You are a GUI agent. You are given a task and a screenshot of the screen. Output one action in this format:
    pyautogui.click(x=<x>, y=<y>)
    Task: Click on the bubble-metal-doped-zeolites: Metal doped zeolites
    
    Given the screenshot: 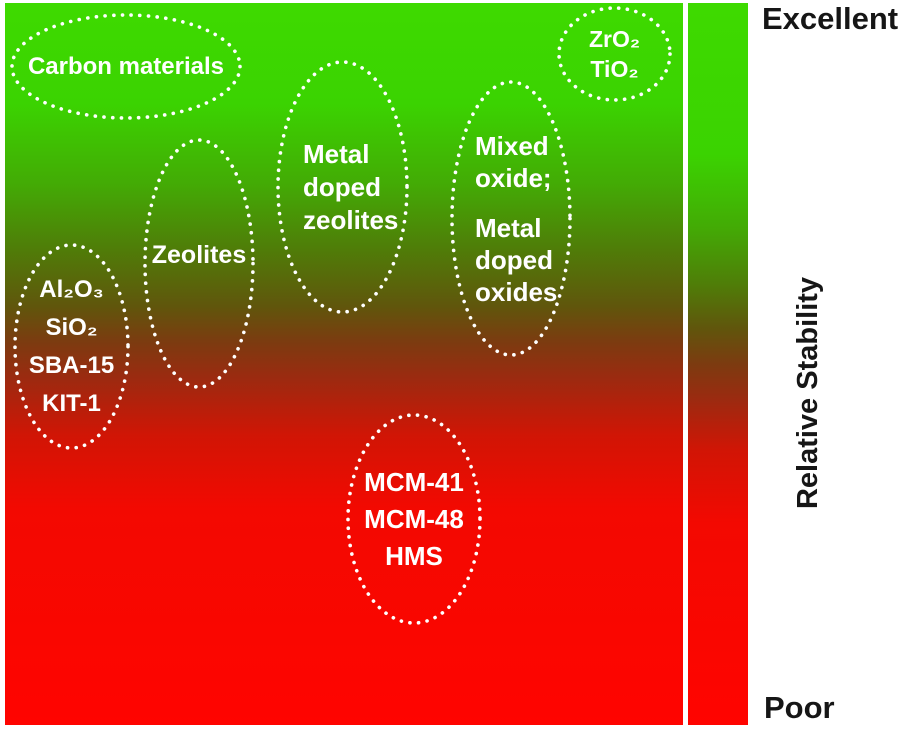 What is the action you would take?
    pyautogui.click(x=342, y=187)
    